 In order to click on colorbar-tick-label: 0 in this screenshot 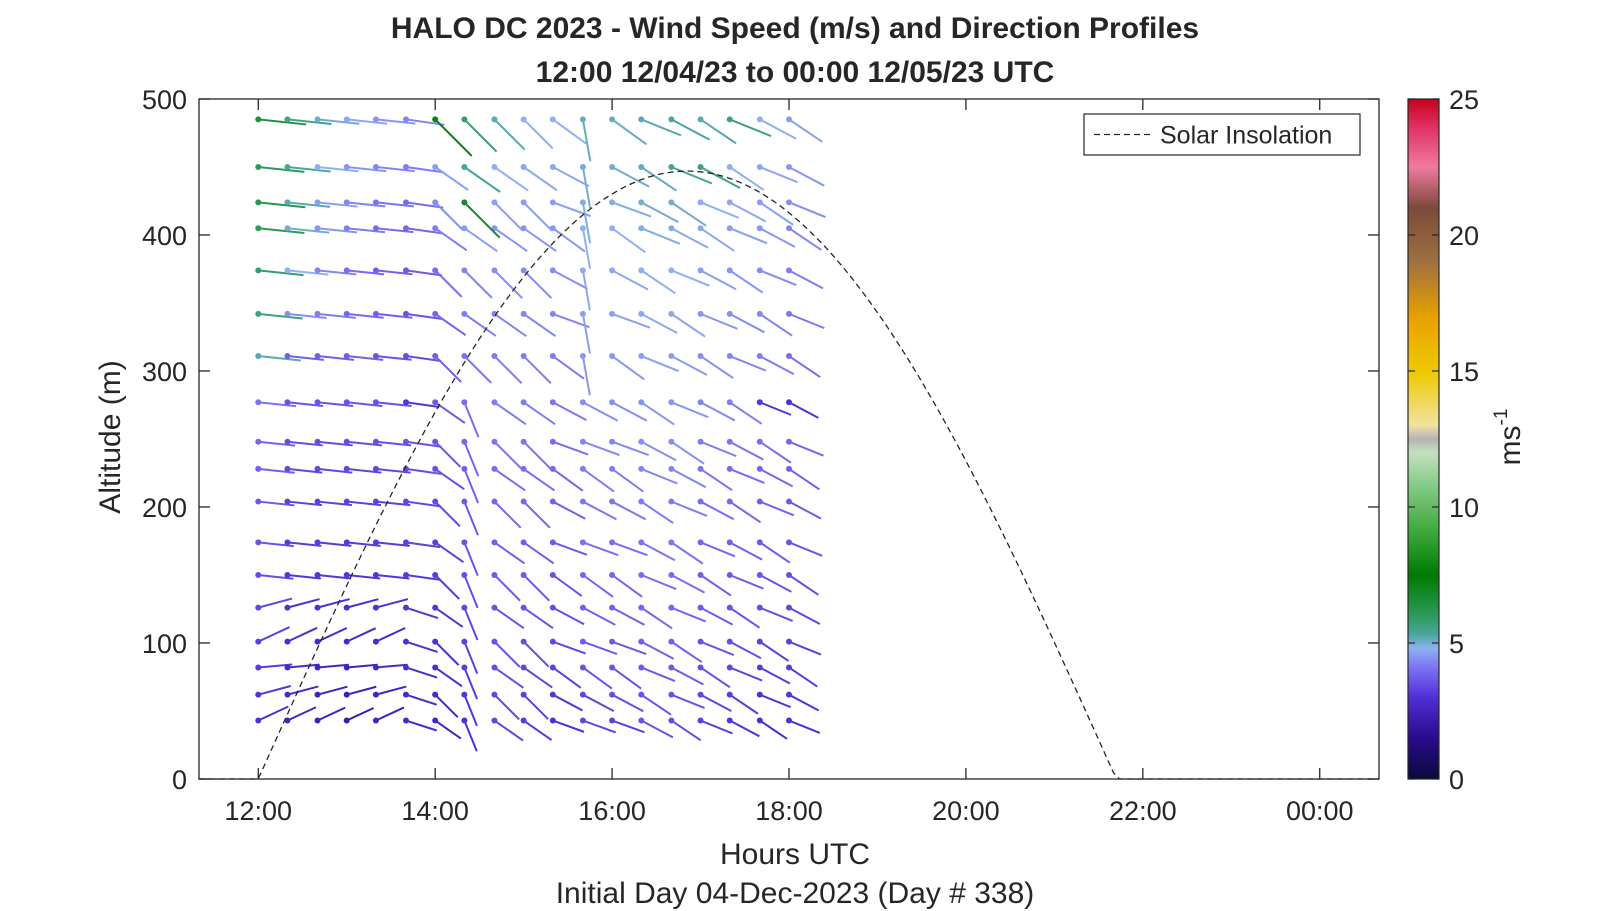, I will do `click(1456, 780)`.